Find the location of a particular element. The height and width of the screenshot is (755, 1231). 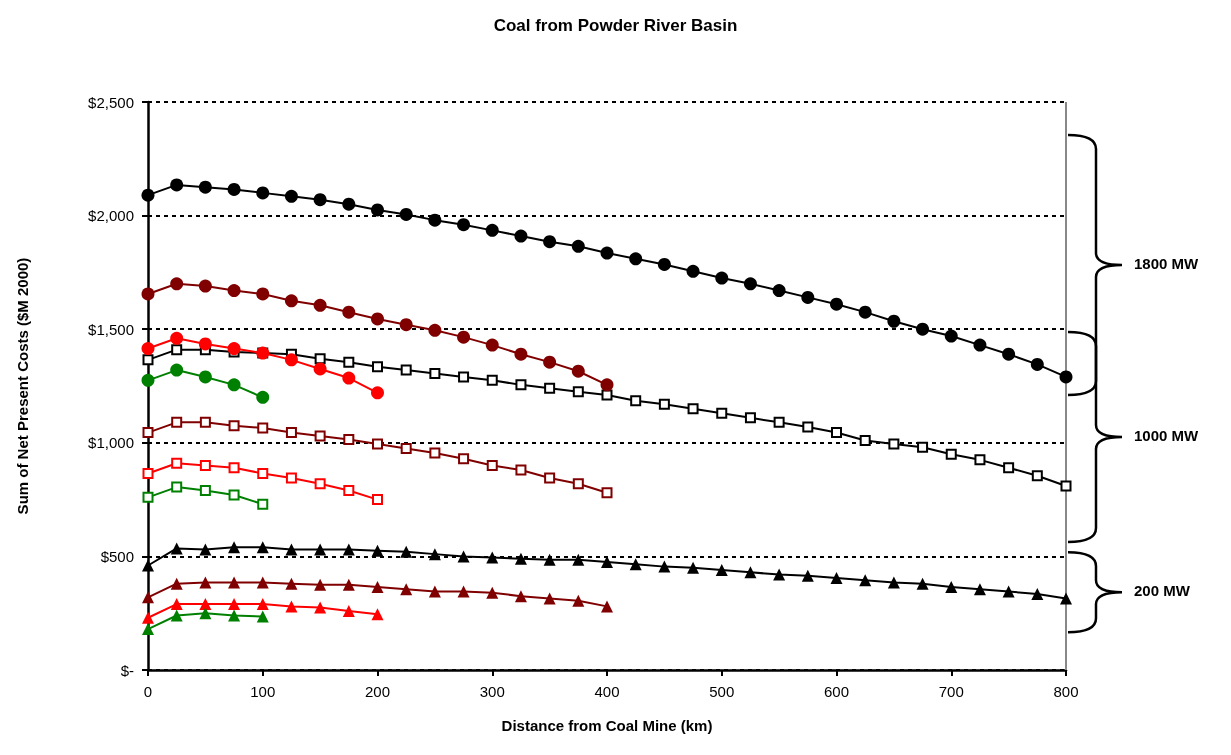

x-tick-label: 400 is located at coordinates (607, 691).